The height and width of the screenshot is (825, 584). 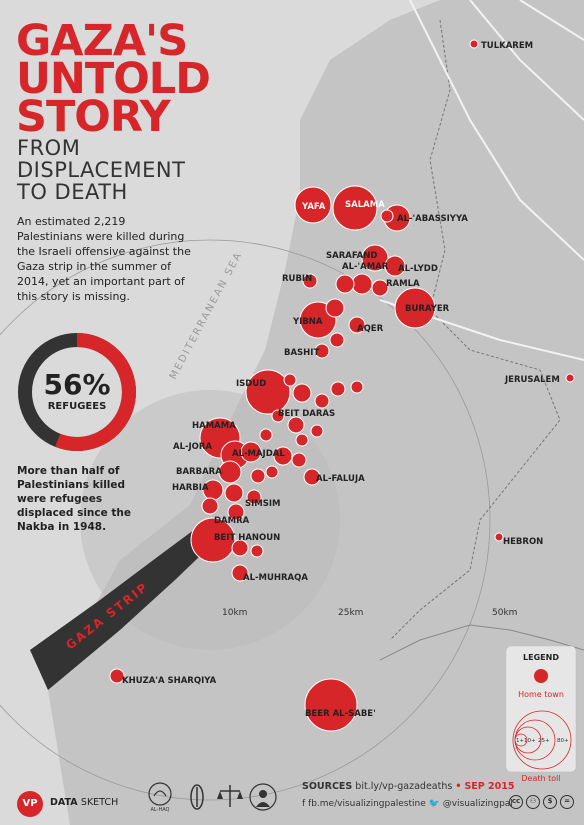 What do you see at coordinates (160, 797) in the screenshot?
I see `partner-logo-al-haq: AL-HAQ` at bounding box center [160, 797].